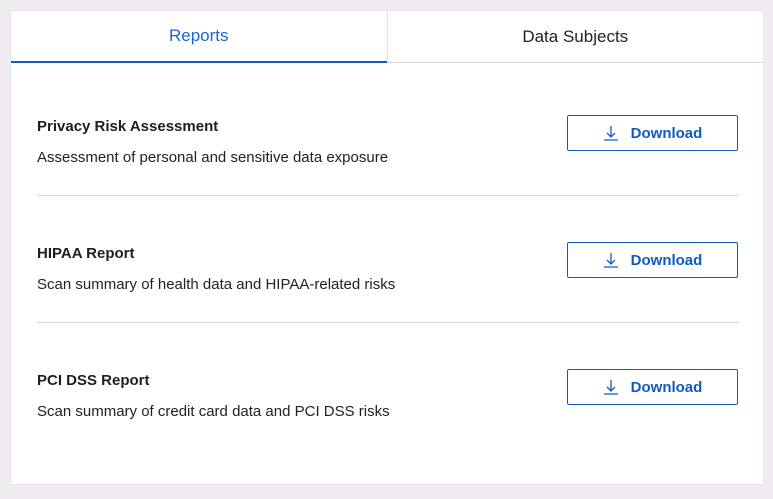 This screenshot has height=499, width=773. Describe the element at coordinates (93, 380) in the screenshot. I see `report-title: PCI DSS Report` at that location.